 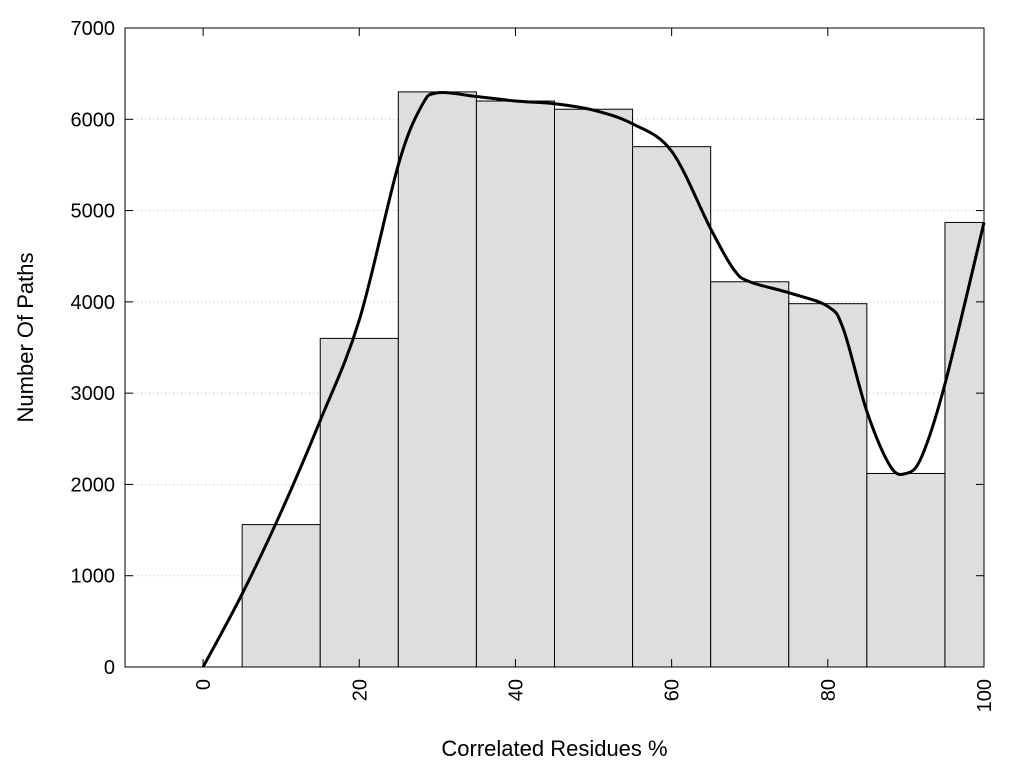 I want to click on y-tick-label: 5000, so click(x=93, y=212).